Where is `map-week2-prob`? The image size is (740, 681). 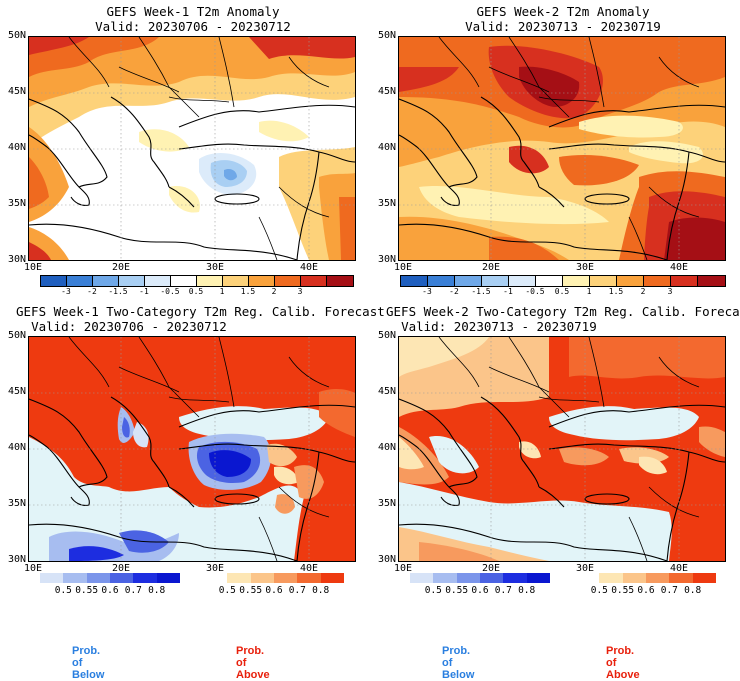
map-week2-prob is located at coordinates (562, 449).